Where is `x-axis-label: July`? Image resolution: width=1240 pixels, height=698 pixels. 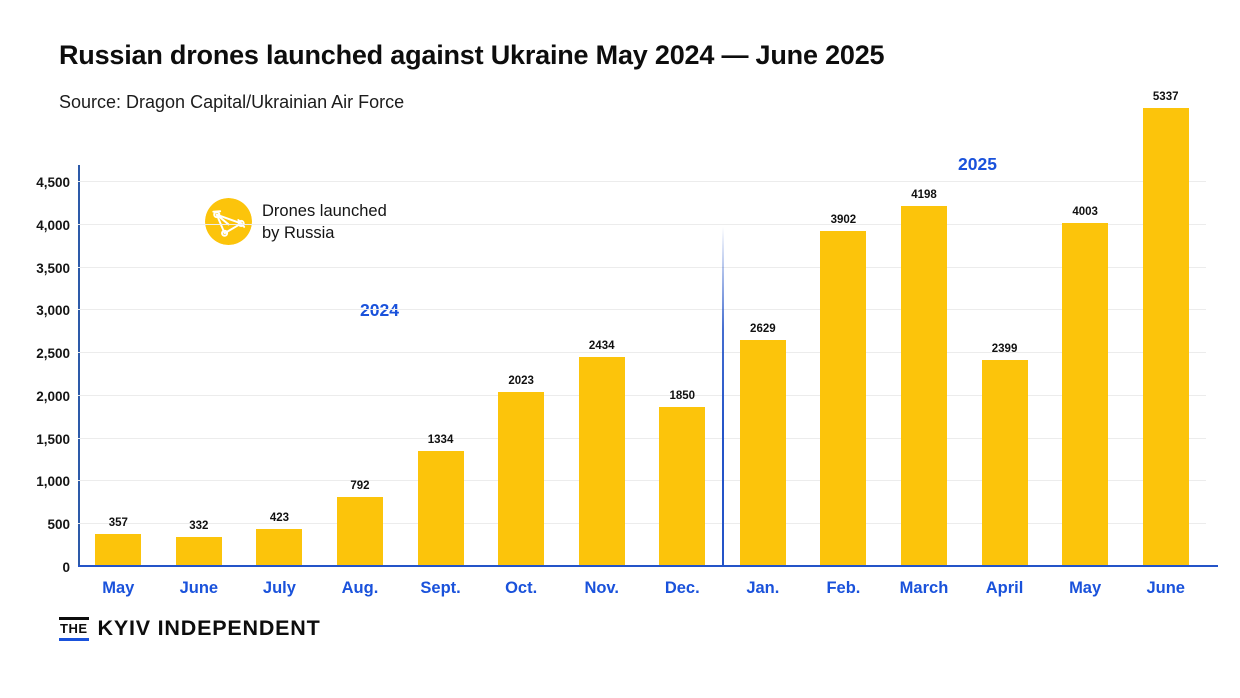 x-axis-label: July is located at coordinates (279, 588).